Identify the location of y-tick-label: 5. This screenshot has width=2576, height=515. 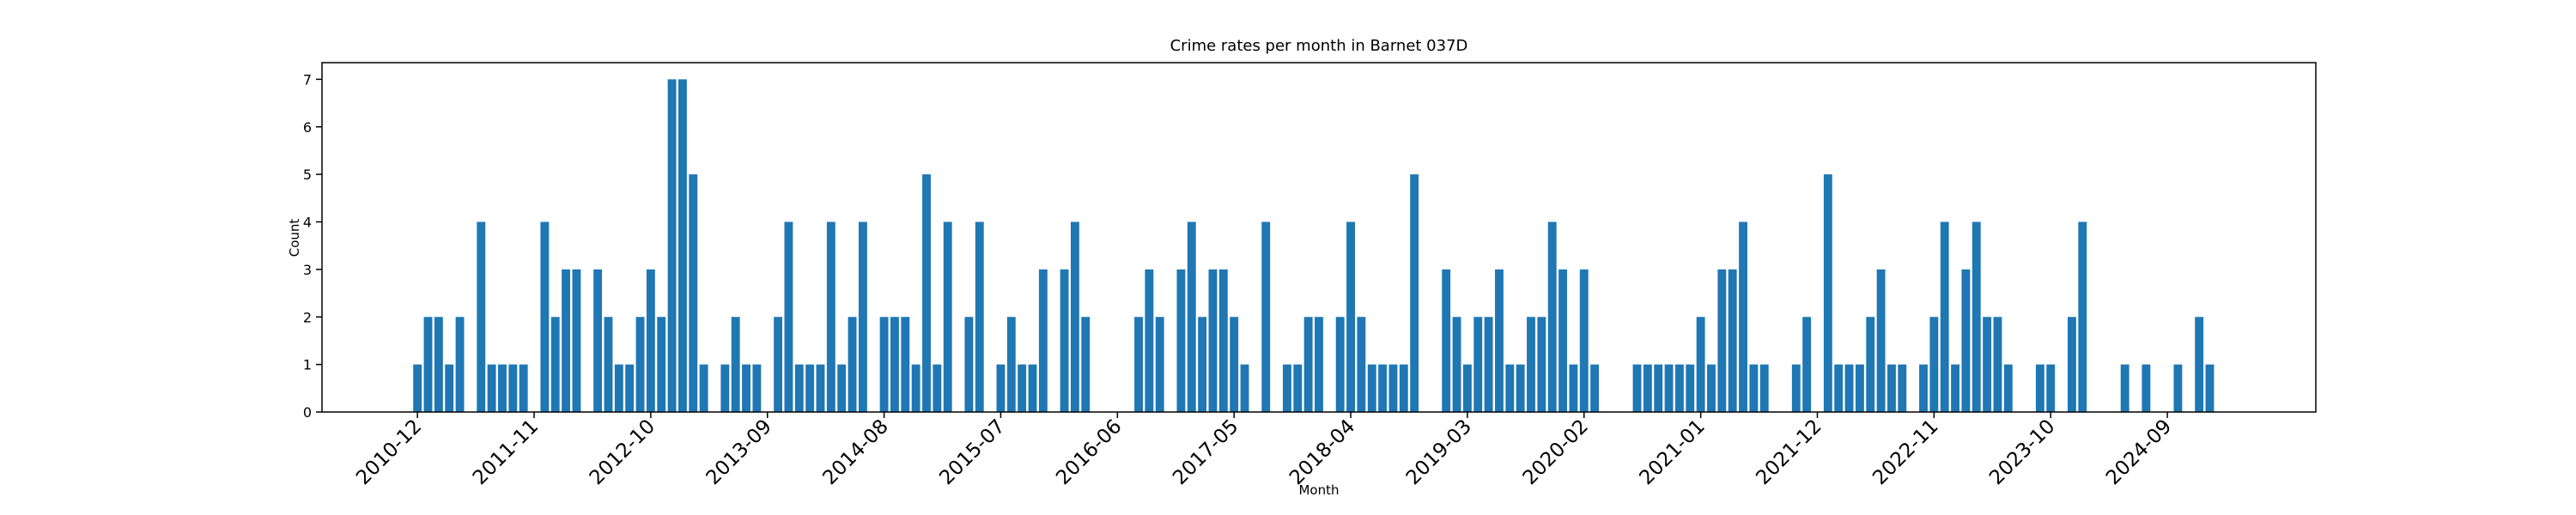
(307, 175).